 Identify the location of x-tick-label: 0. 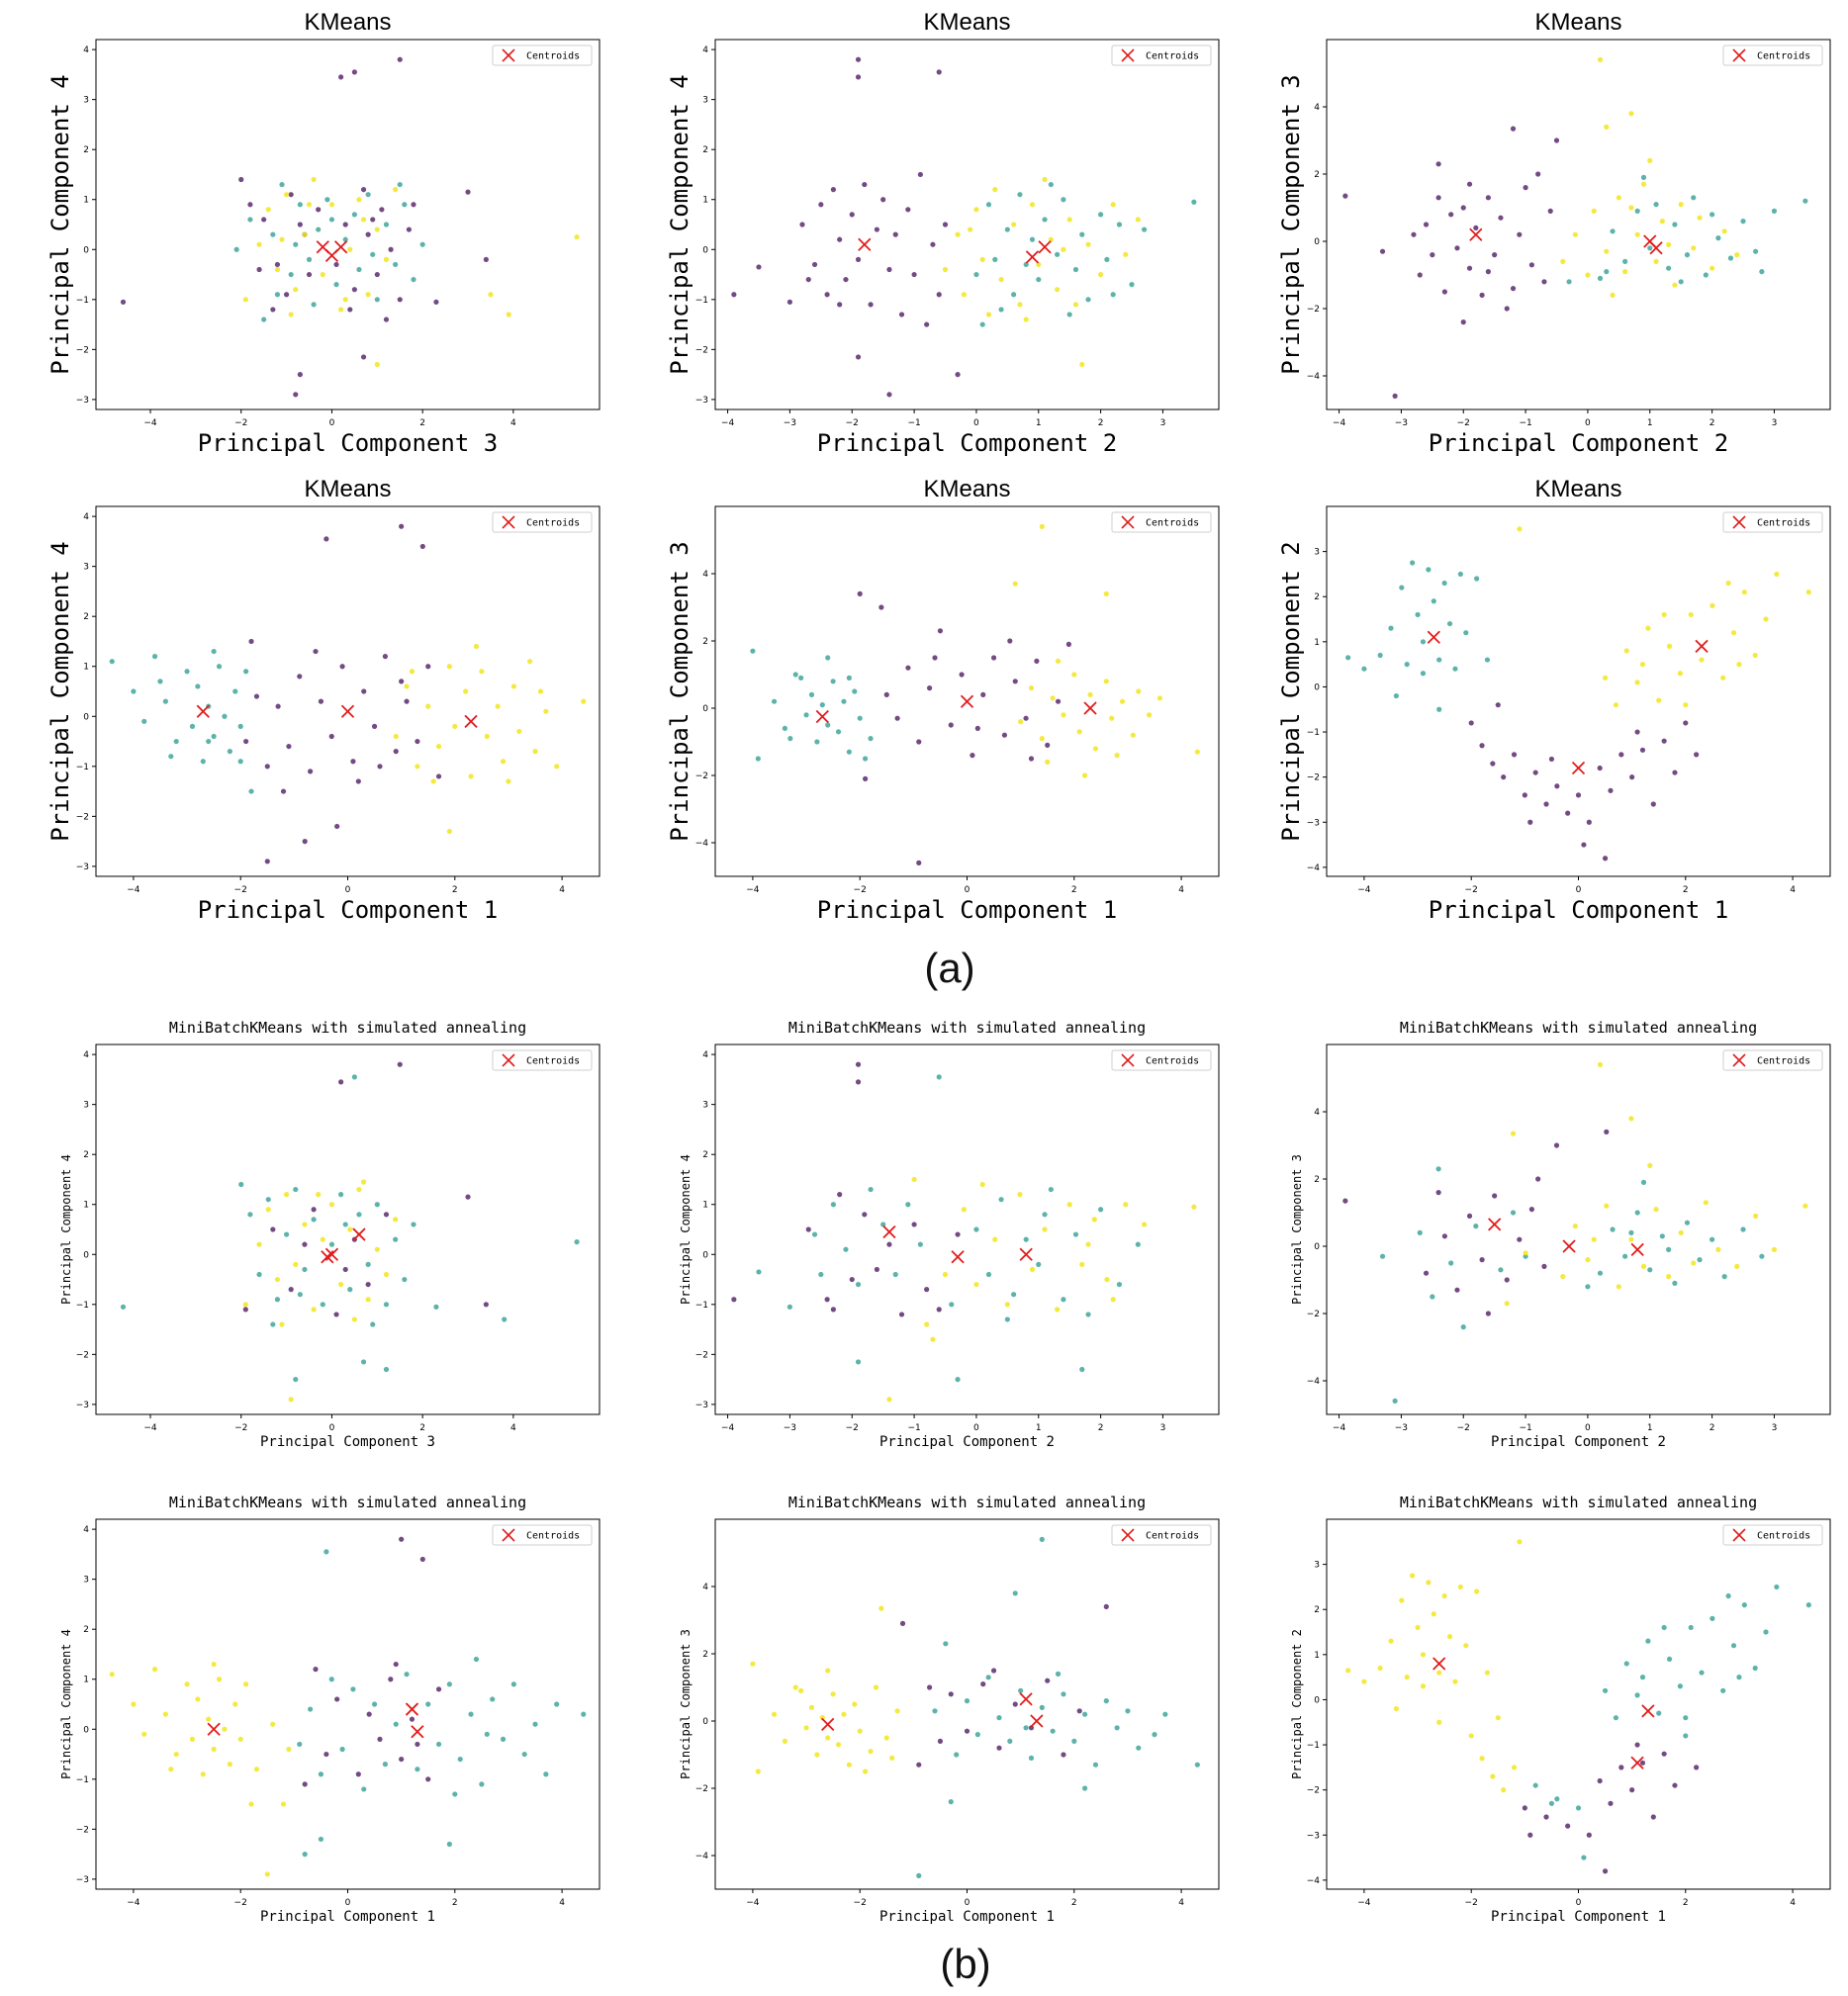
(1588, 423).